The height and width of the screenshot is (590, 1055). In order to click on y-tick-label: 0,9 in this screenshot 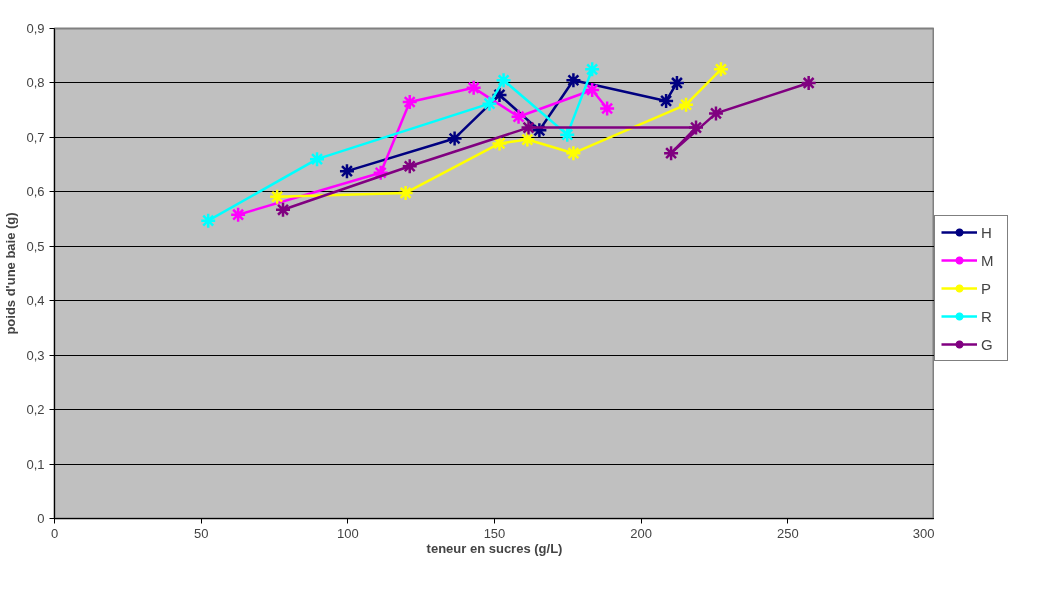, I will do `click(35, 28)`.